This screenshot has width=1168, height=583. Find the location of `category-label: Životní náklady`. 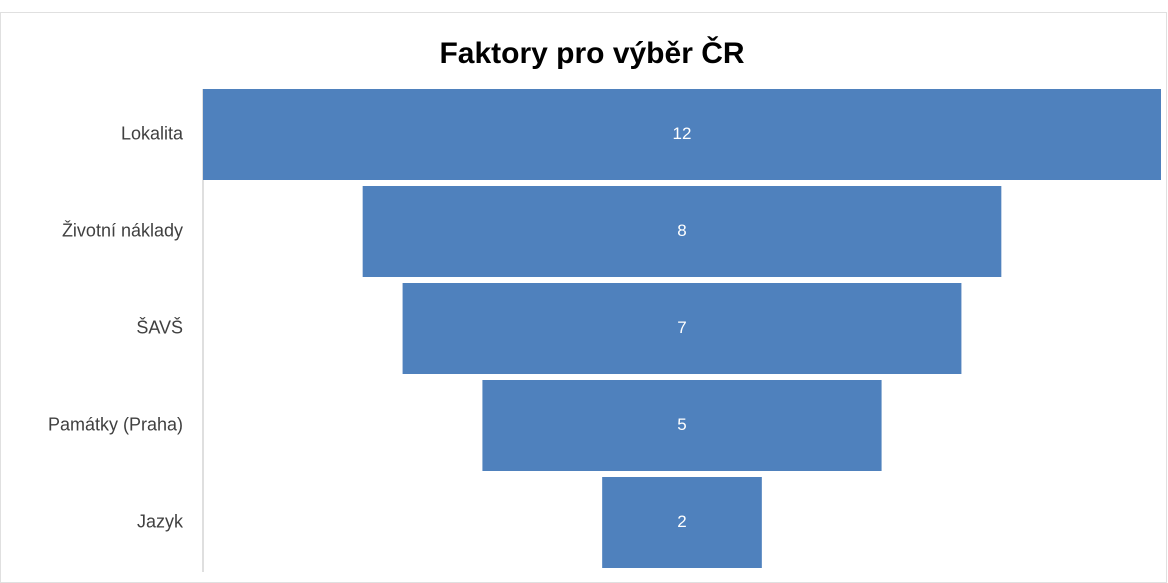

category-label: Životní náklady is located at coordinates (122, 230).